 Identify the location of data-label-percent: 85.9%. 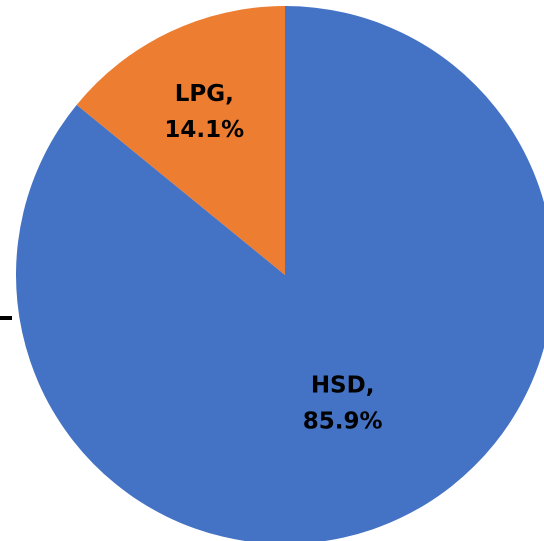
(343, 422).